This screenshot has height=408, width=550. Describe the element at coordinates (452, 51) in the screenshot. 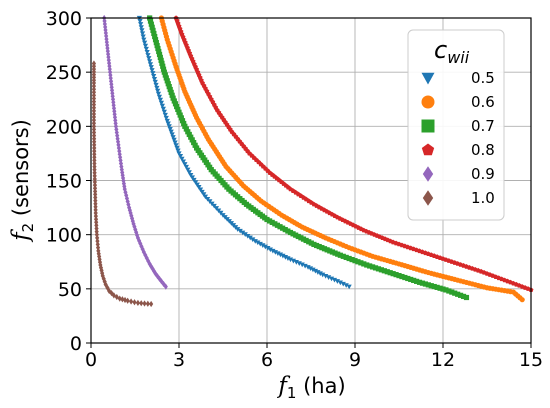

I see `legend-title: cwii` at that location.